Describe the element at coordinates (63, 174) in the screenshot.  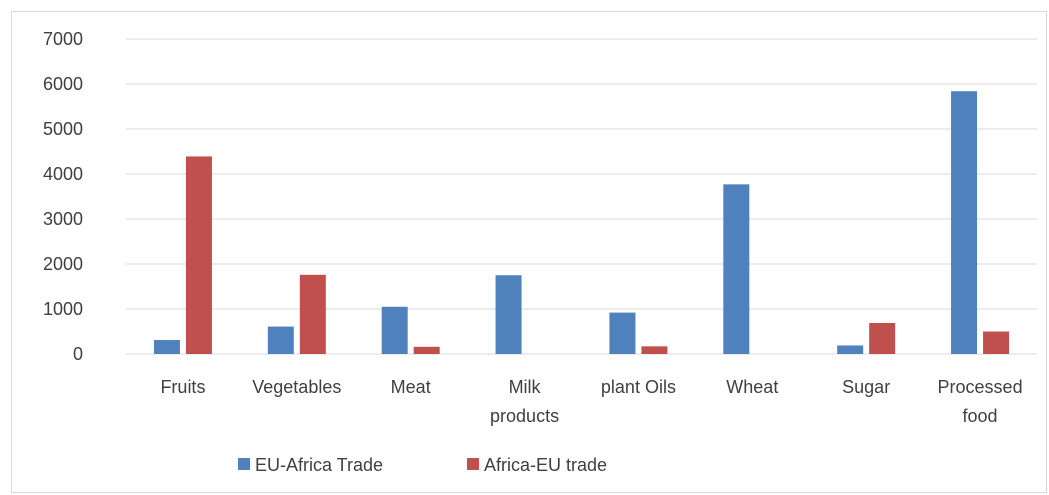
I see `y-tick-label: 4000` at that location.